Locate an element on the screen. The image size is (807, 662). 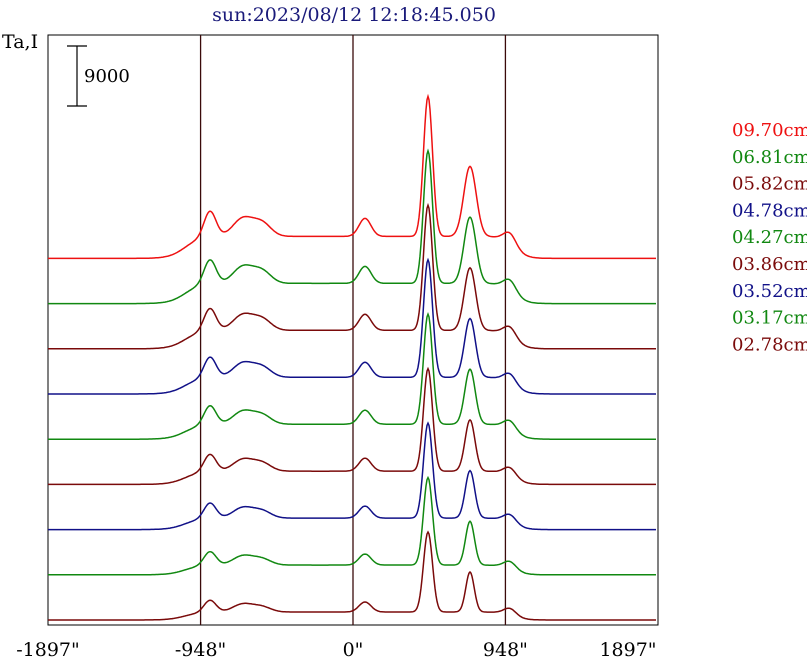
x-tick-labels: -1897" -948" 0" 948" 1897" is located at coordinates (336, 650).